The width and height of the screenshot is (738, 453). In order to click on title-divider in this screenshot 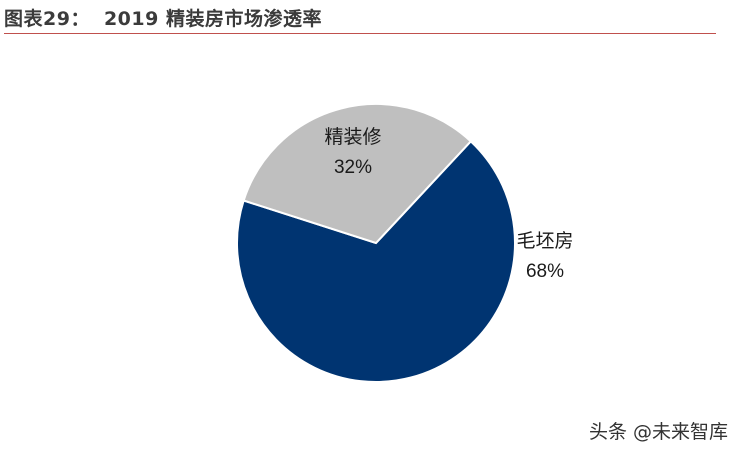, I will do `click(360, 33)`.